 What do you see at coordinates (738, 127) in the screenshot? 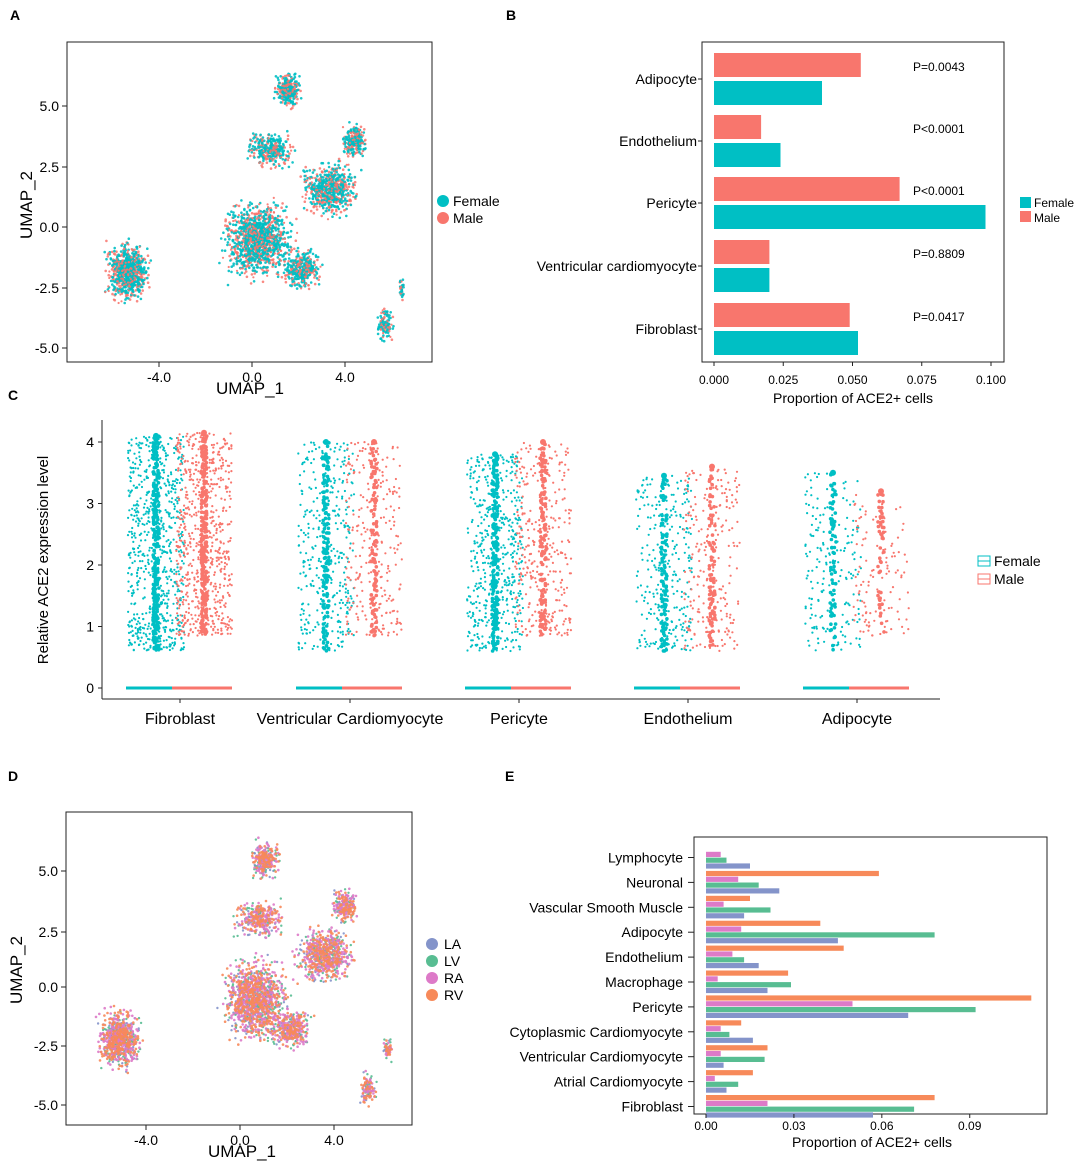
I see `bar-male` at bounding box center [738, 127].